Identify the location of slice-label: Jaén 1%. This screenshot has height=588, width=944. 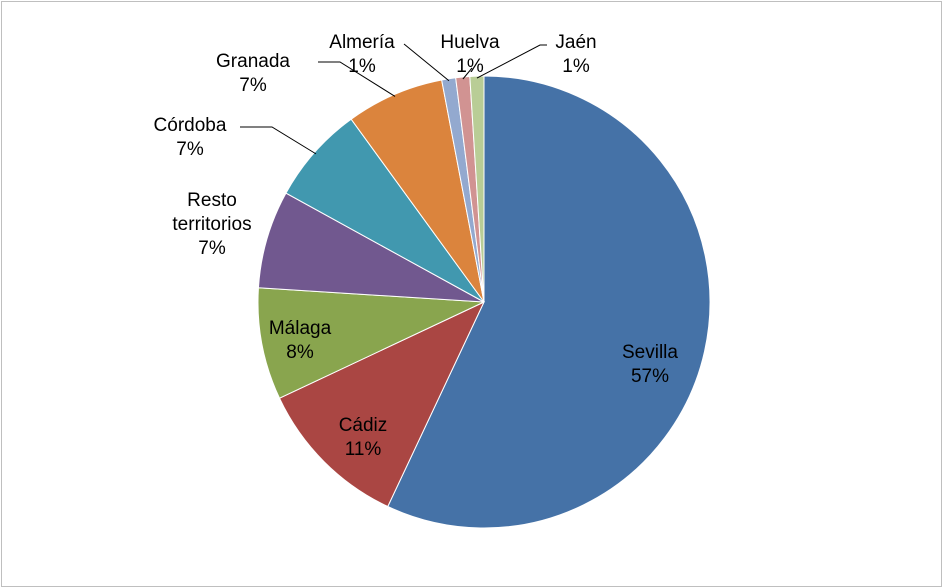
(576, 55).